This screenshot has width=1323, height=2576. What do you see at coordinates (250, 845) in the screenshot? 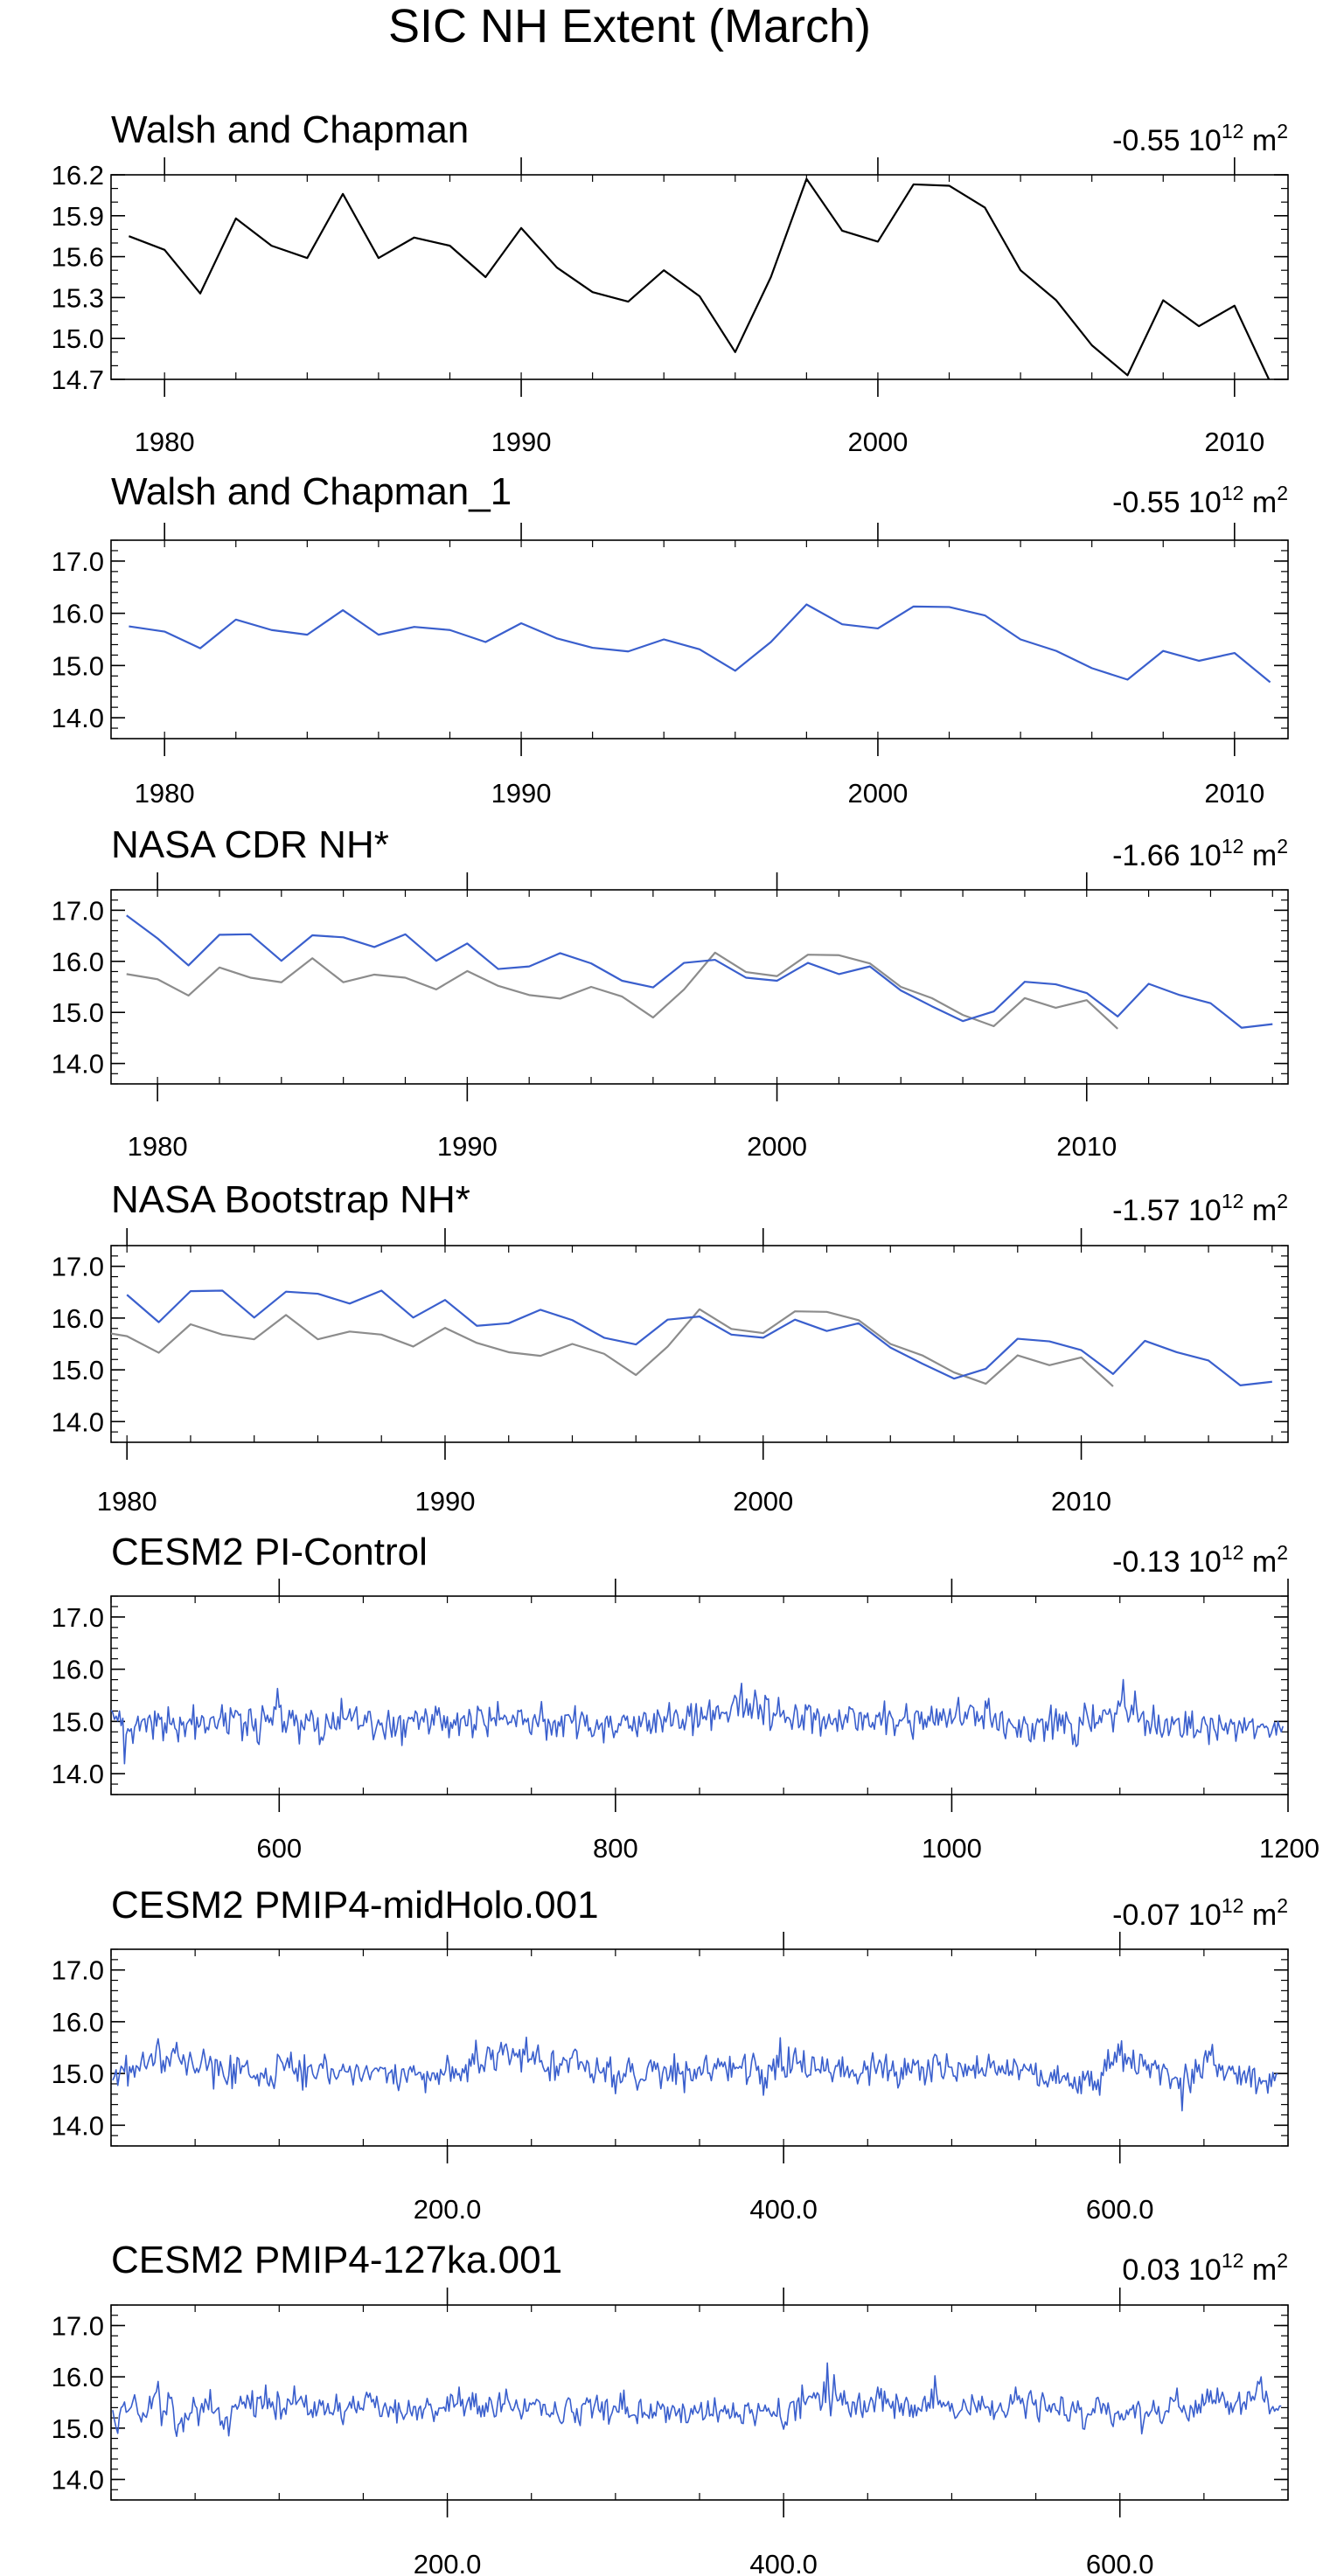
I see `panel-title: NASA CDR NH*` at bounding box center [250, 845].